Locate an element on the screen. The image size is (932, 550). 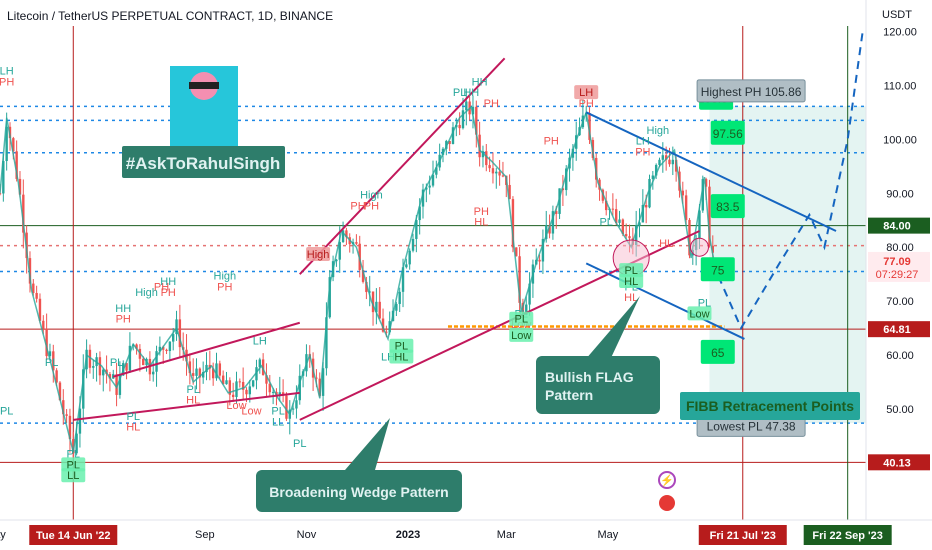
pivot-label: Low is located at coordinates (251, 411).